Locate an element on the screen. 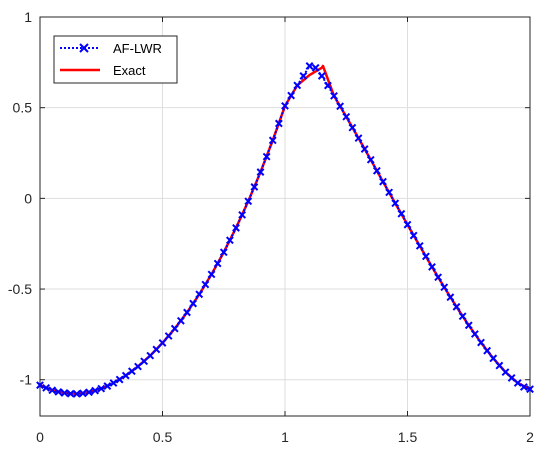 The width and height of the screenshot is (560, 451). legend-afl-marker is located at coordinates (84, 48).